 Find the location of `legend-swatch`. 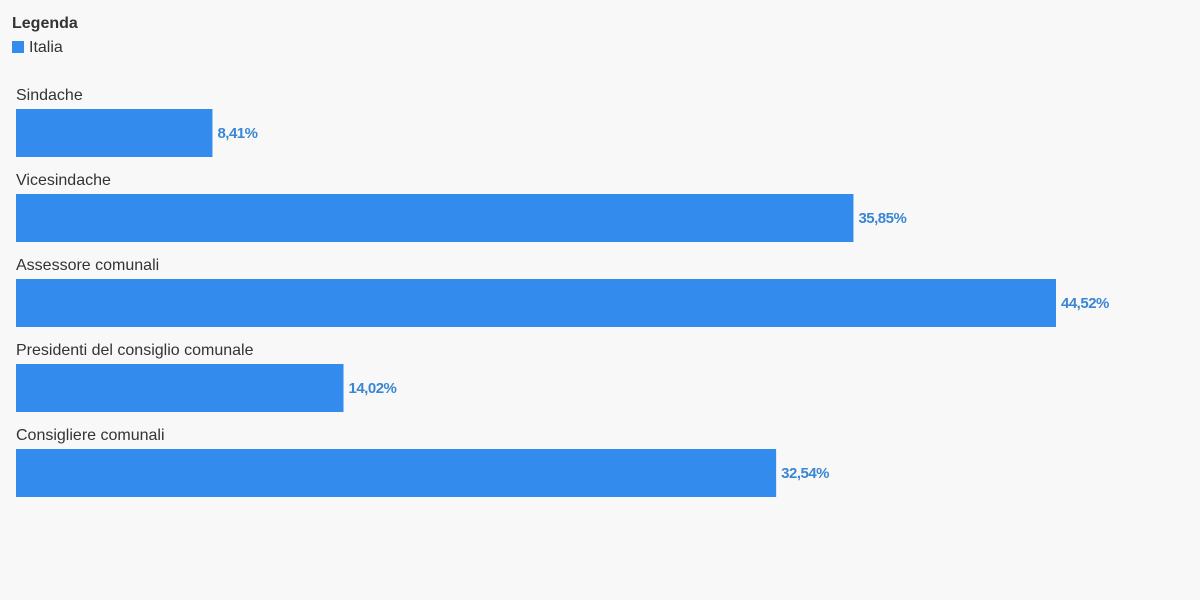

legend-swatch is located at coordinates (18, 47).